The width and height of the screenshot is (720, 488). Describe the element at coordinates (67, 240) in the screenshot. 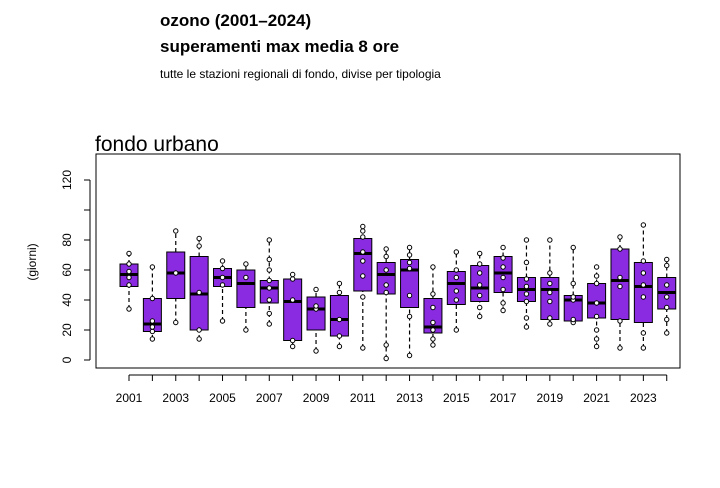

I see `y-tick-label: 80` at that location.